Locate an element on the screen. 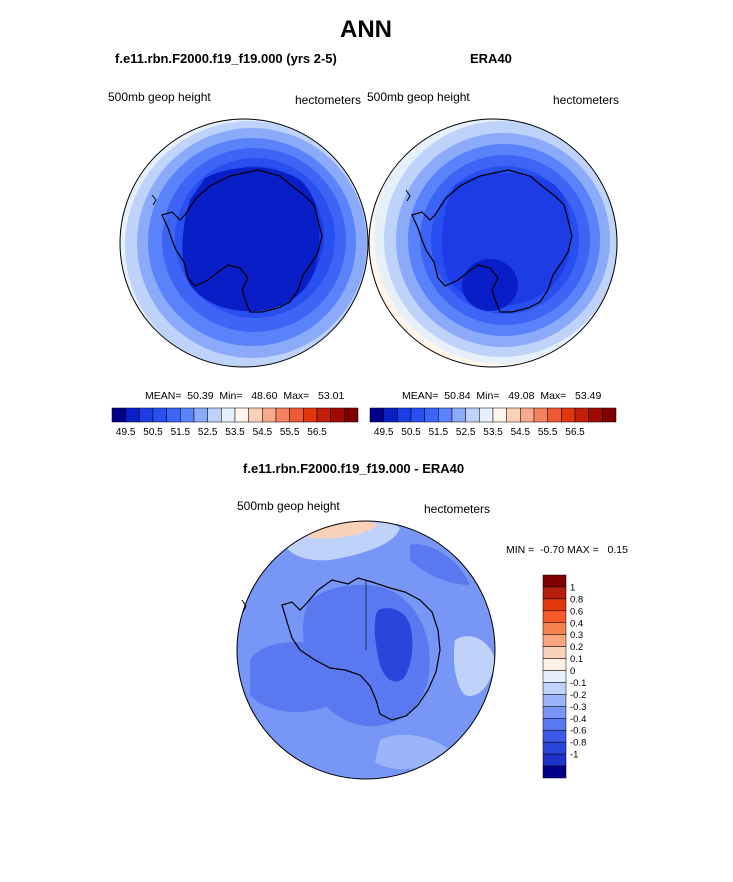  colorbar-tick-label: -0.1 is located at coordinates (578, 683).